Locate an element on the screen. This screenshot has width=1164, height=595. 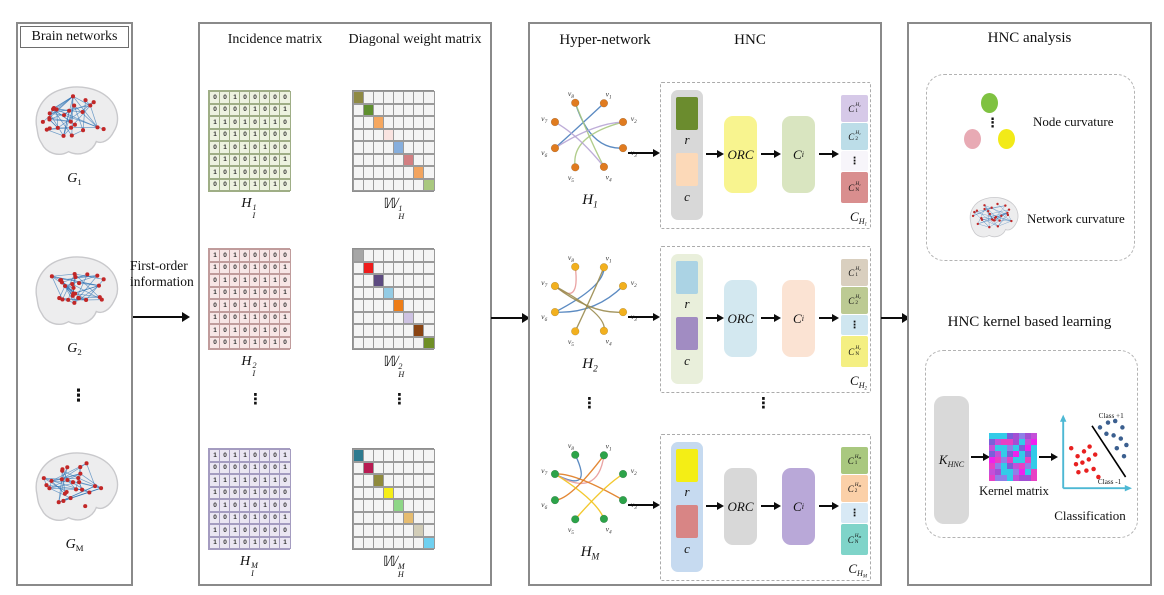
svg-text: v5 is located at coordinates (571, 178).